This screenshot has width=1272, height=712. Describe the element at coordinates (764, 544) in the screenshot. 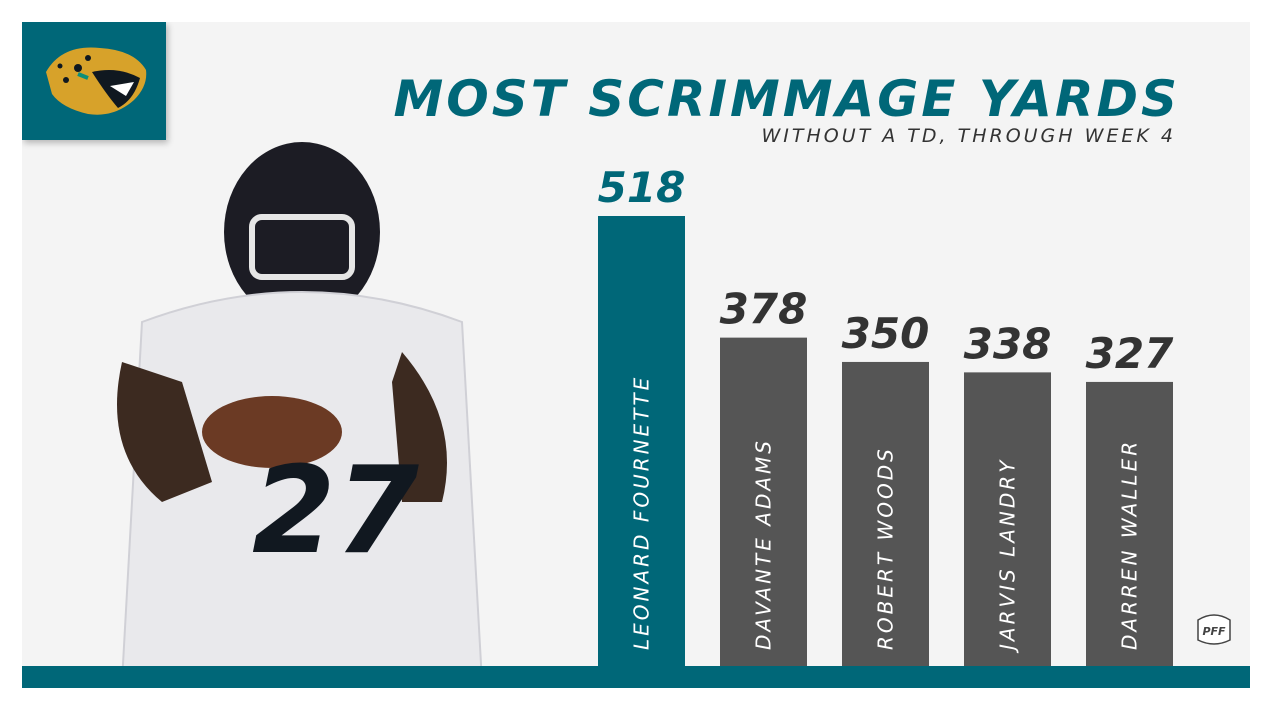

I see `bar-category-label: DAVANTE ADAMS` at that location.